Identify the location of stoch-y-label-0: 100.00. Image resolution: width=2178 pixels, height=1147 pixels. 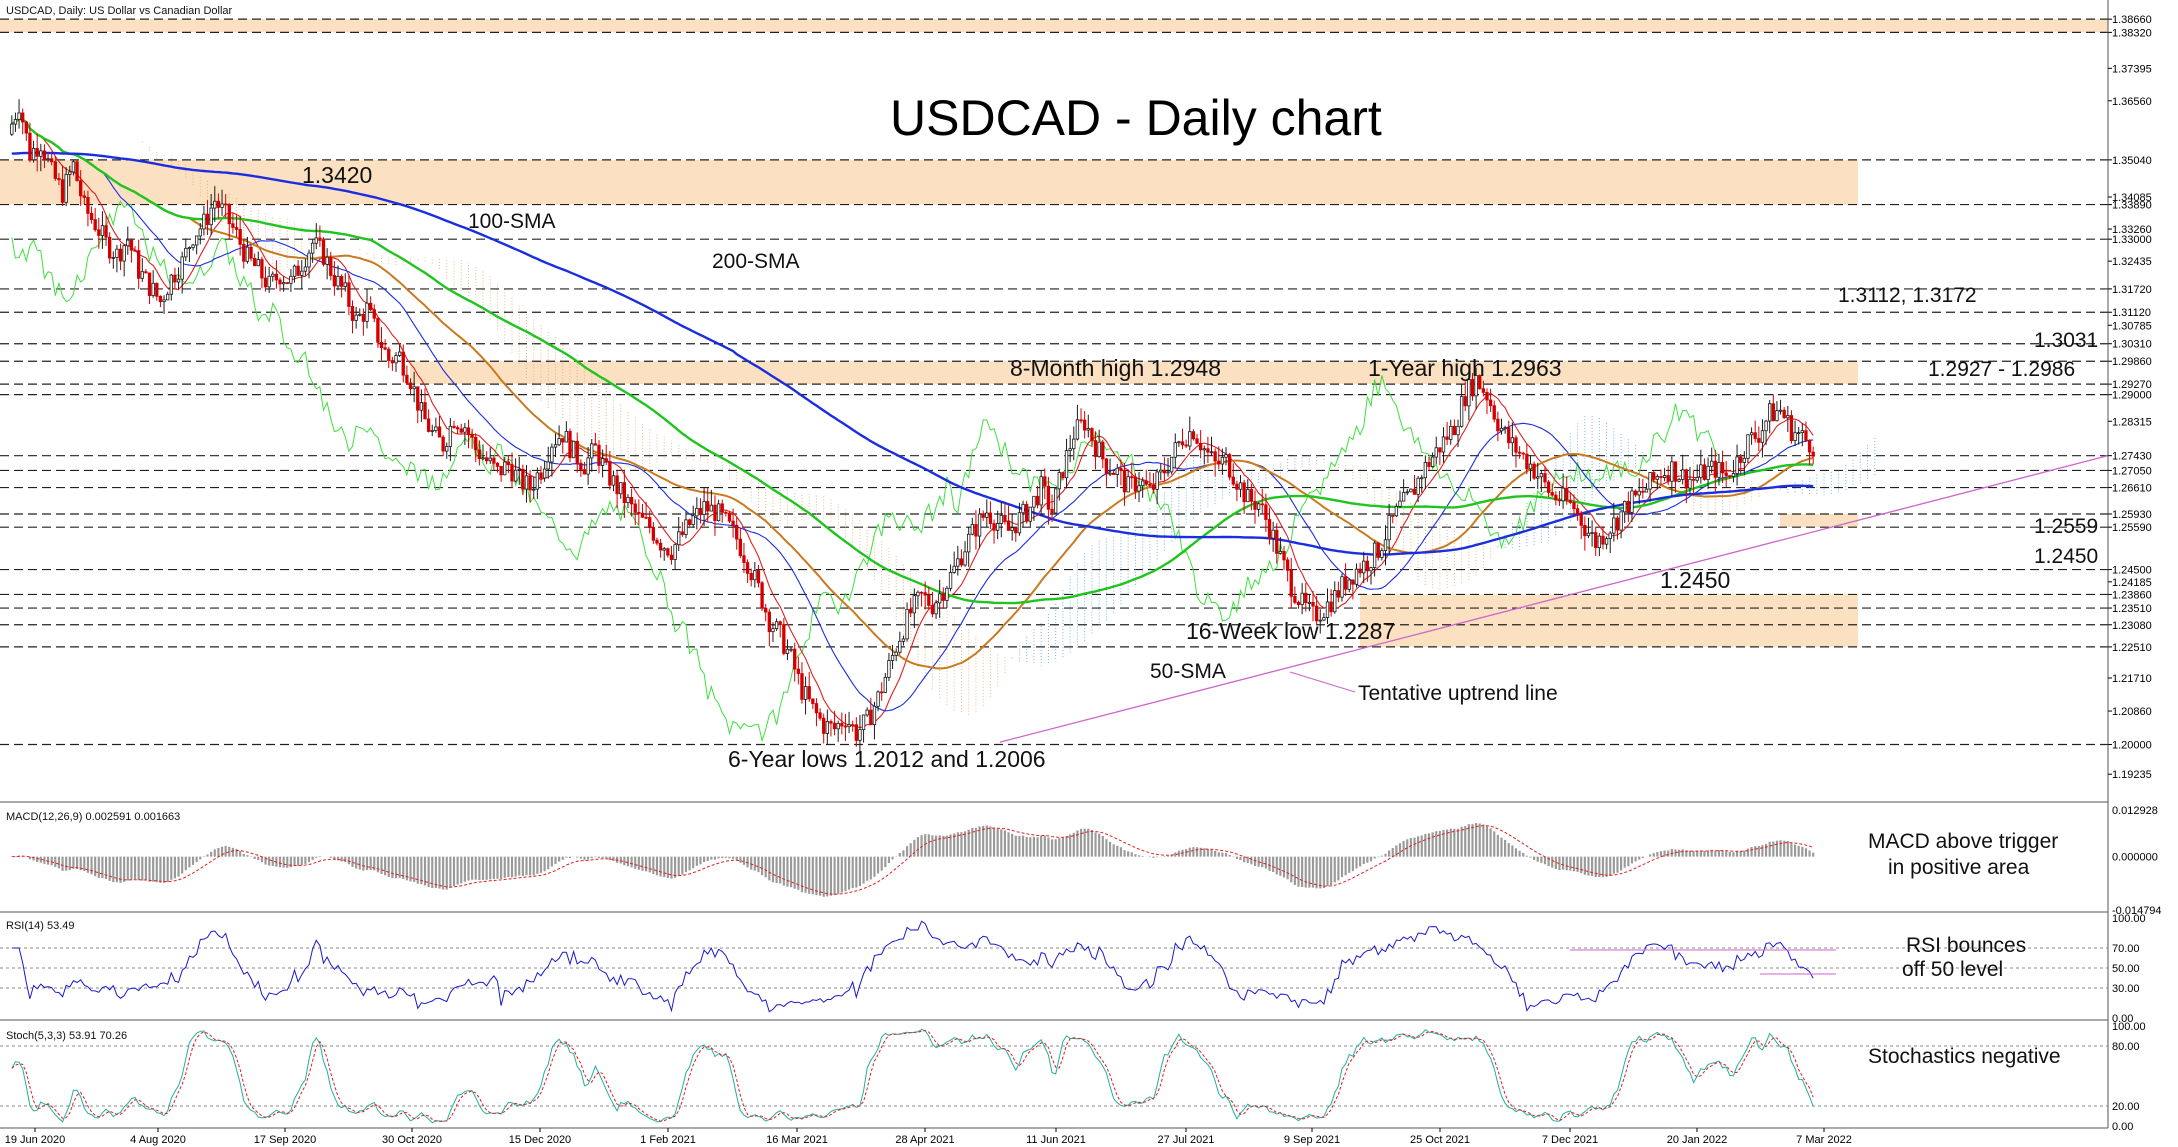
(2129, 1027).